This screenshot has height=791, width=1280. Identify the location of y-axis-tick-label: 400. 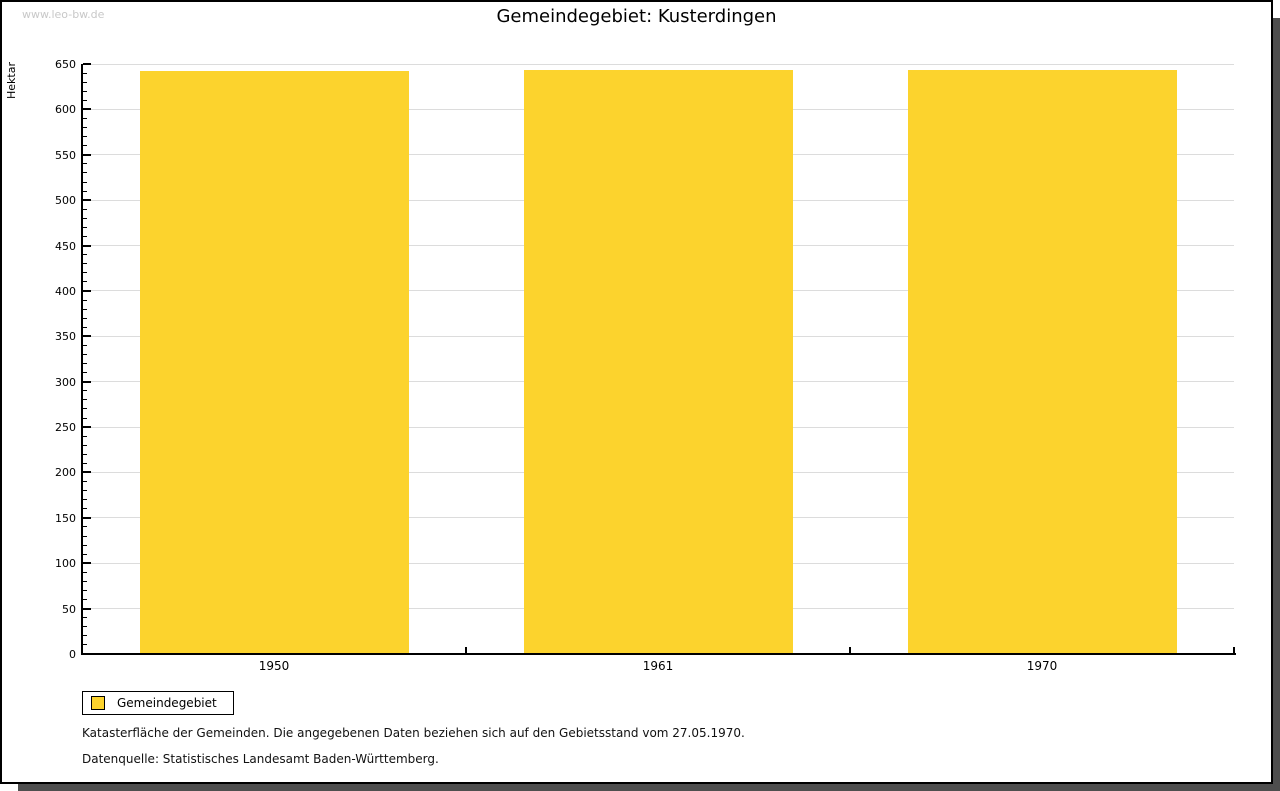
(65, 291).